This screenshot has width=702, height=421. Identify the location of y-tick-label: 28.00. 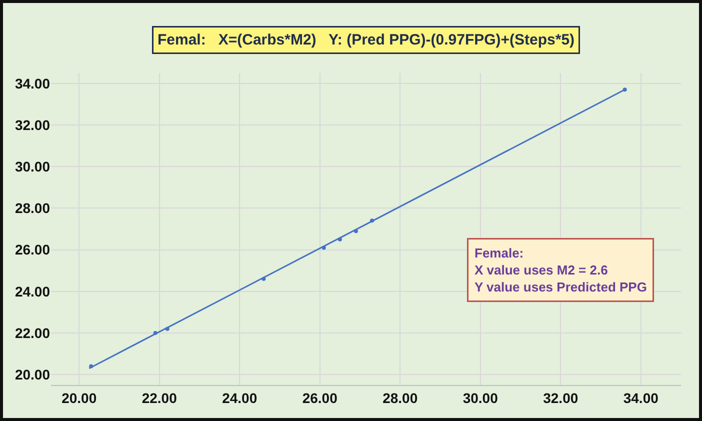
(32, 208).